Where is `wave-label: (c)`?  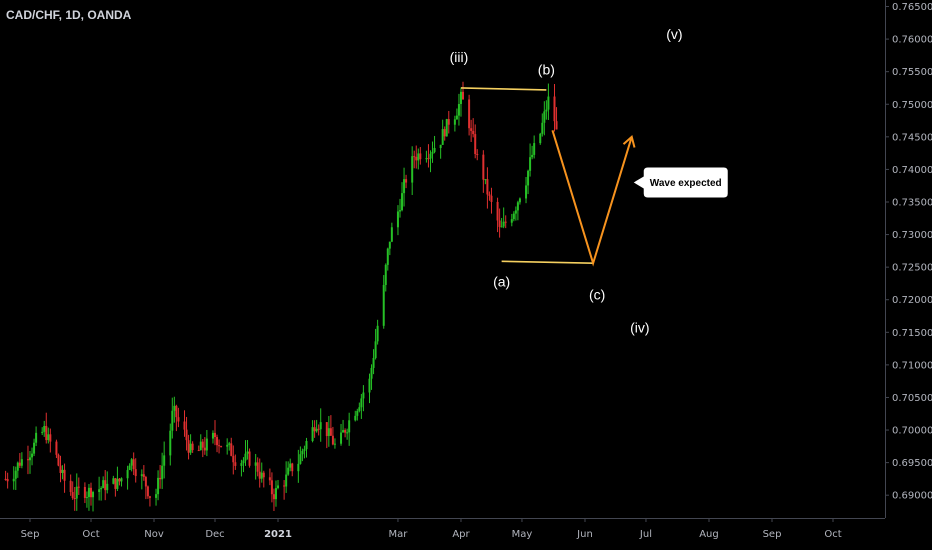 wave-label: (c) is located at coordinates (597, 295).